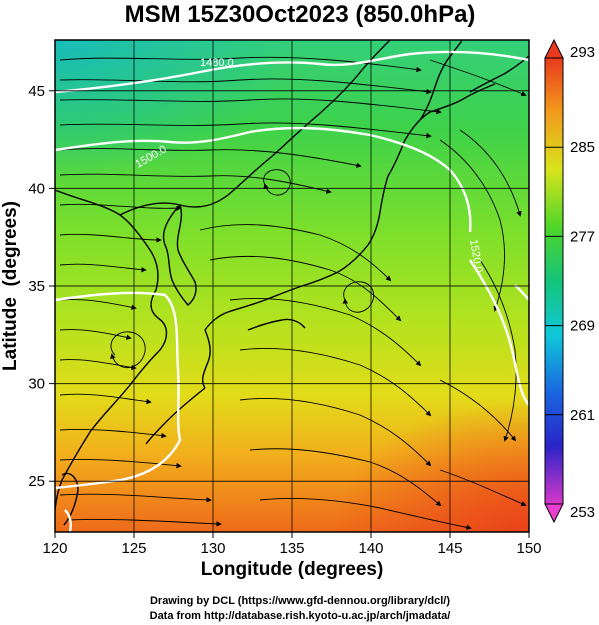 This screenshot has width=599, height=625. What do you see at coordinates (36, 384) in the screenshot?
I see `y-tick-label: 30` at bounding box center [36, 384].